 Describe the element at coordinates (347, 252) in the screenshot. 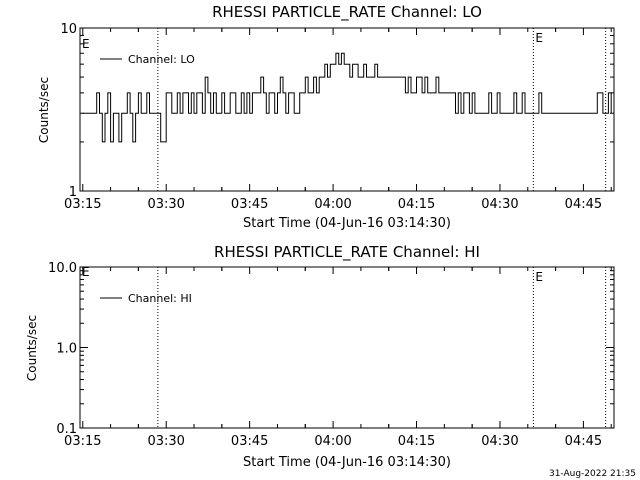

I see `hi-chart-title: RHESSI PARTICLE_RATE Channel: HI` at that location.